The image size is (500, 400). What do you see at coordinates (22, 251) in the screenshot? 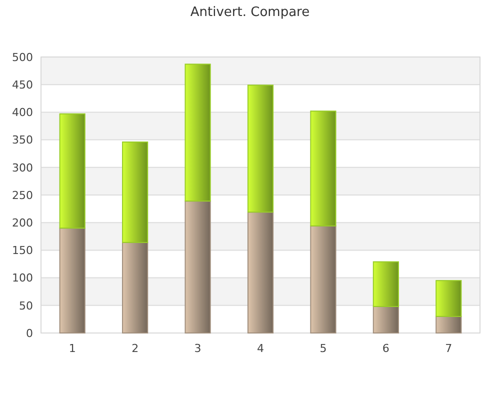
I see `y-tick-label: 150` at bounding box center [22, 251].